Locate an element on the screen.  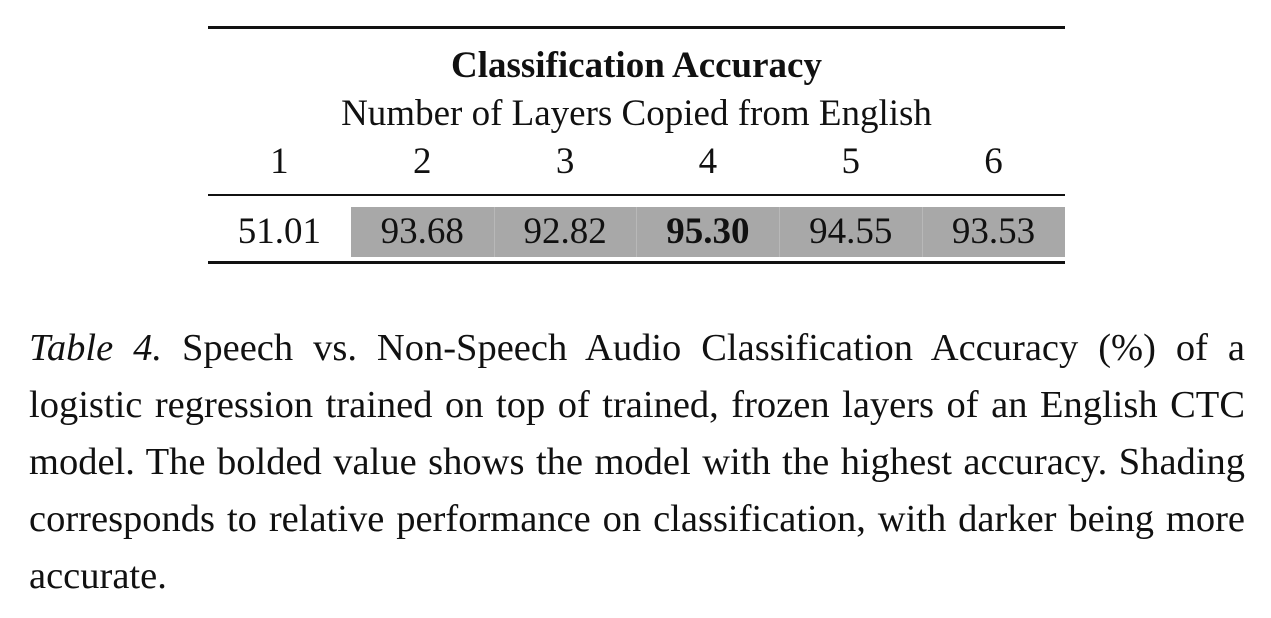
column-header-2: 2 is located at coordinates (422, 161).